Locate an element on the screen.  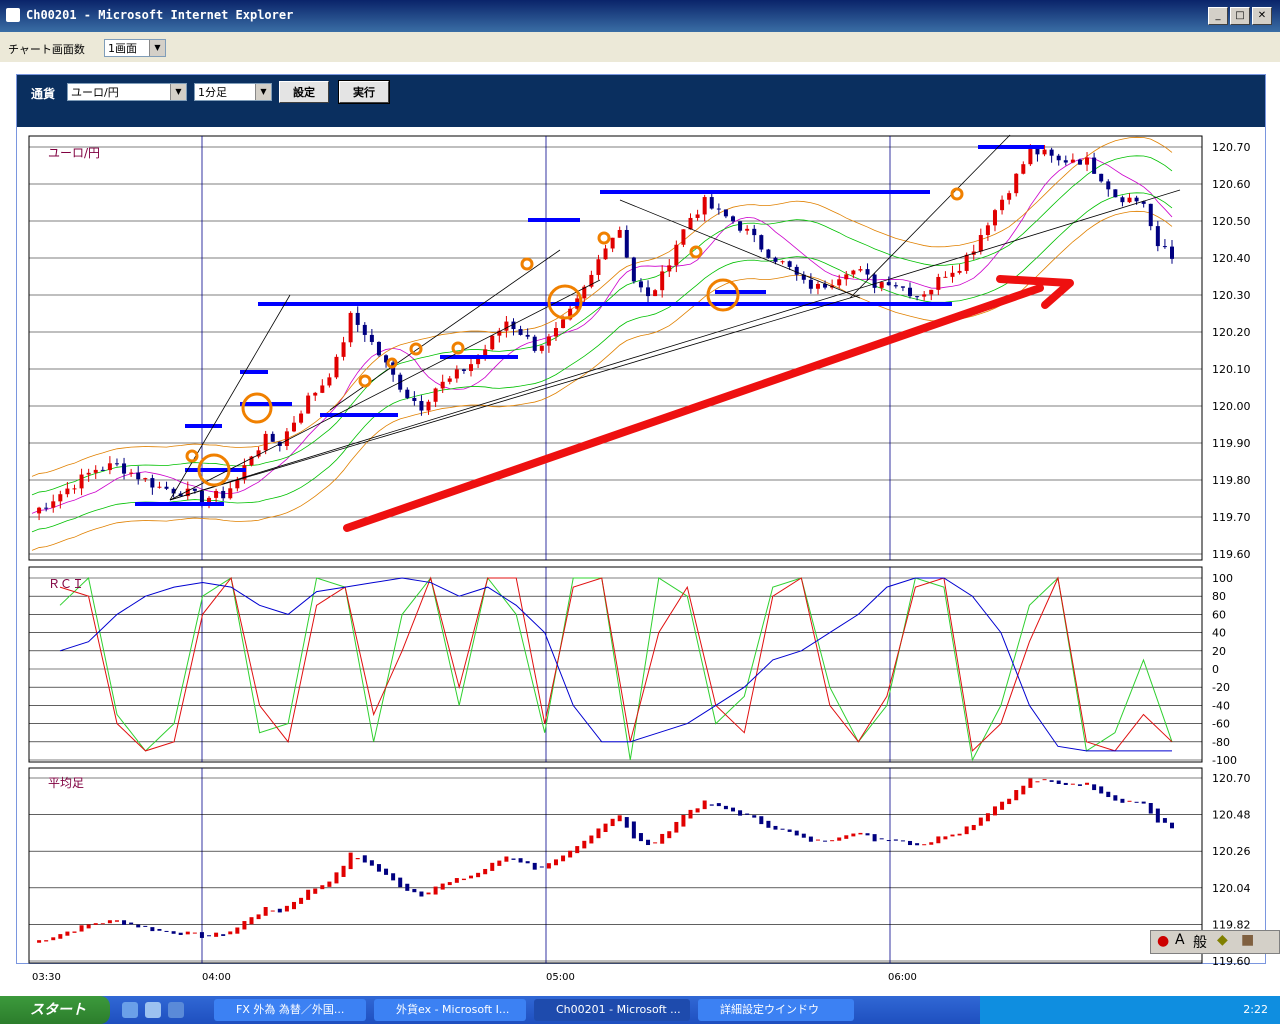
ime-mode-icon: ● is located at coordinates (1163, 941).